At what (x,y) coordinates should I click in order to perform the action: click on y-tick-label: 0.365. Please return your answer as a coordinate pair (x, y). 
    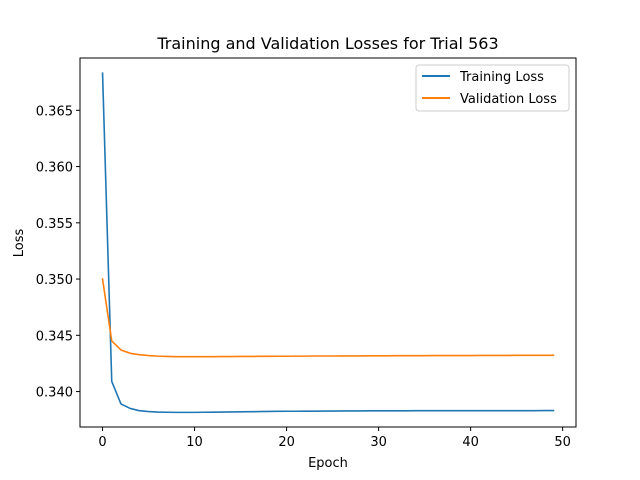
    Looking at the image, I should click on (54, 111).